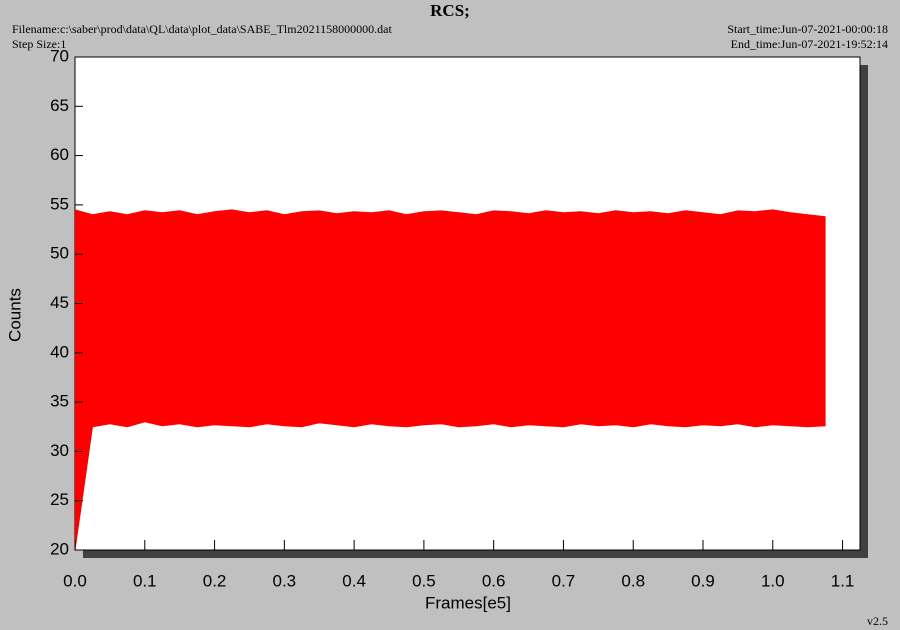 The image size is (900, 630). What do you see at coordinates (450, 10) in the screenshot?
I see `chart-title: RCS;` at bounding box center [450, 10].